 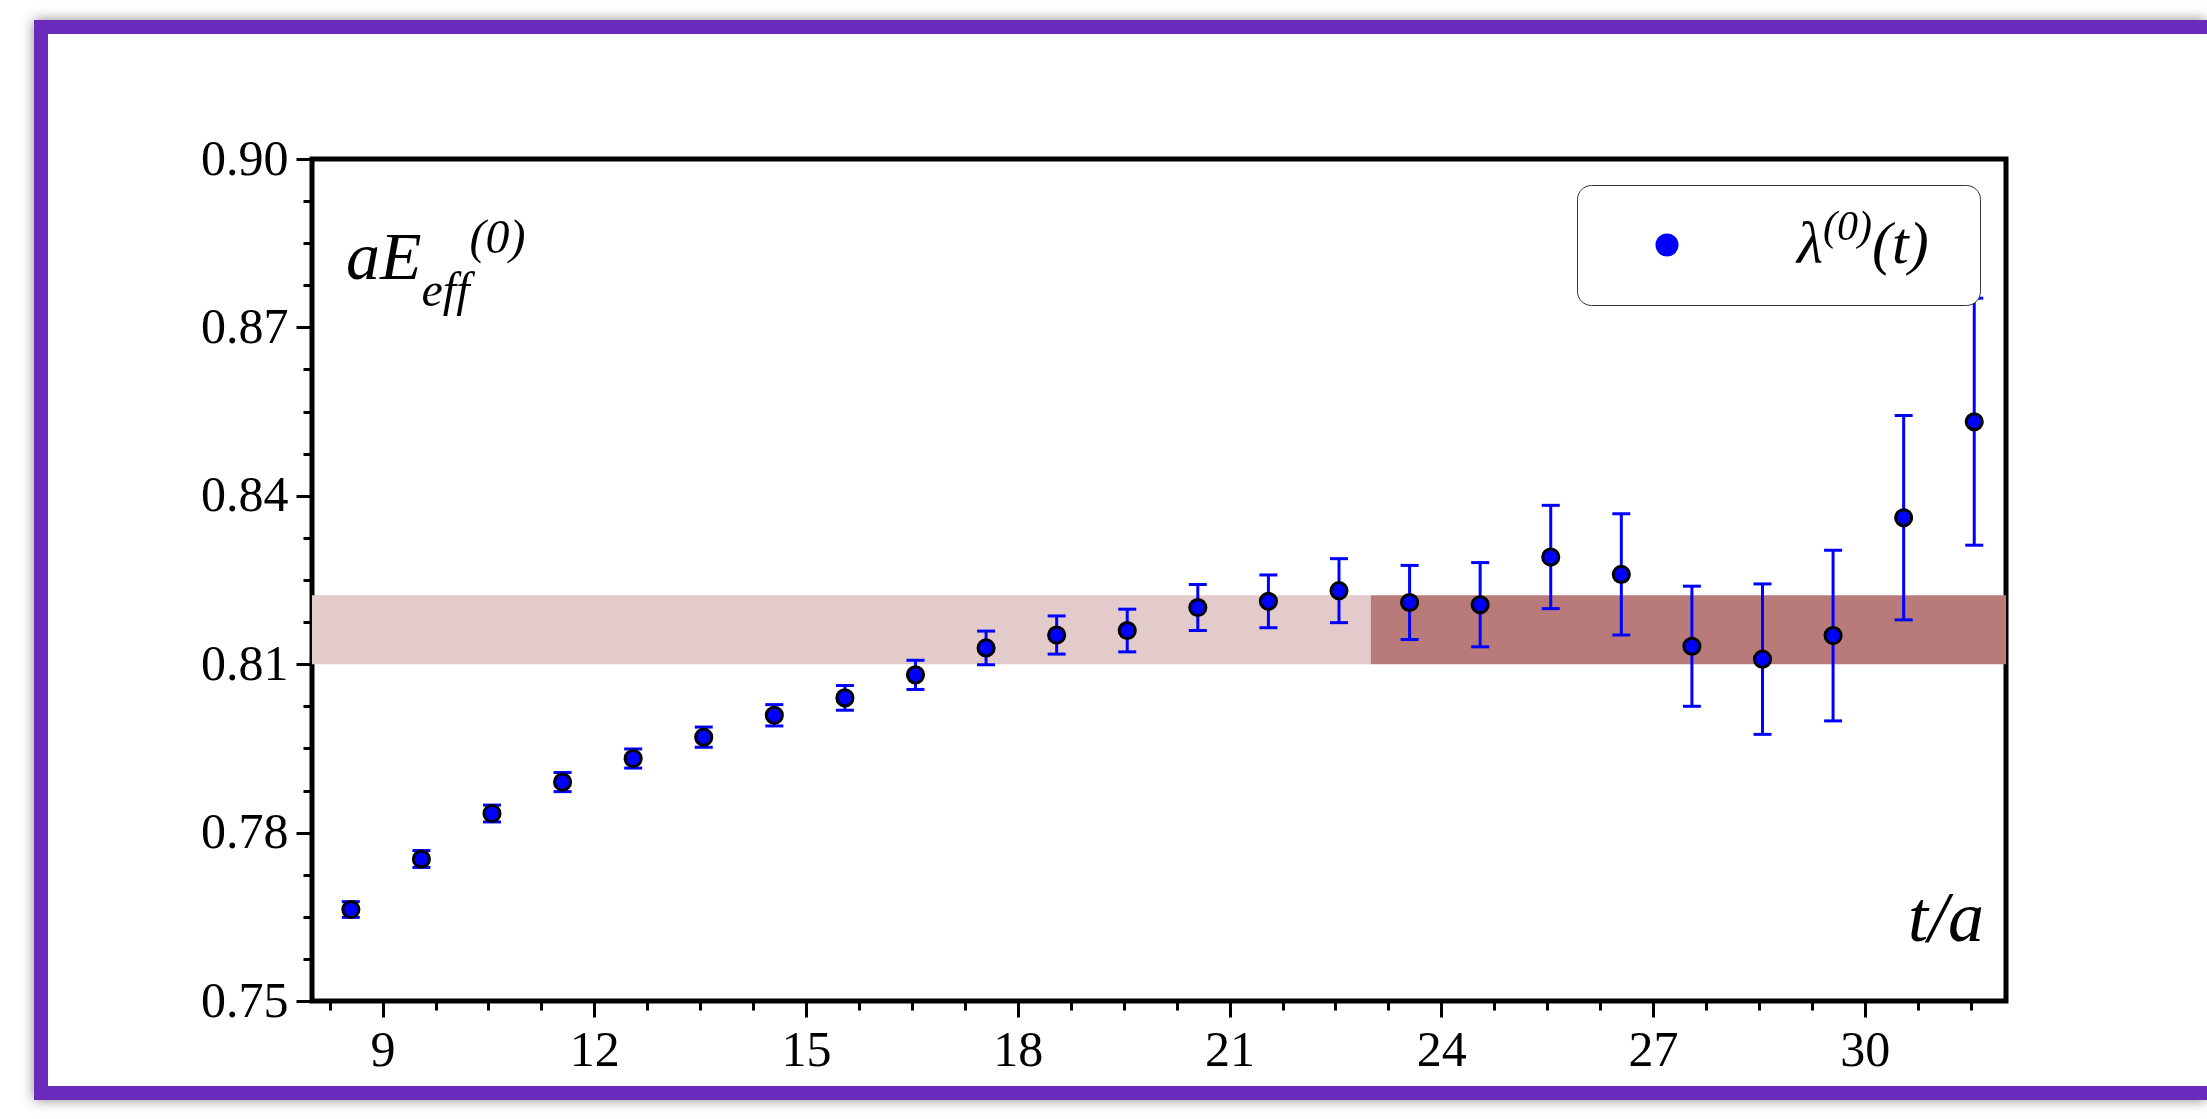 I want to click on x-tick-label: 21, so click(x=1230, y=1048).